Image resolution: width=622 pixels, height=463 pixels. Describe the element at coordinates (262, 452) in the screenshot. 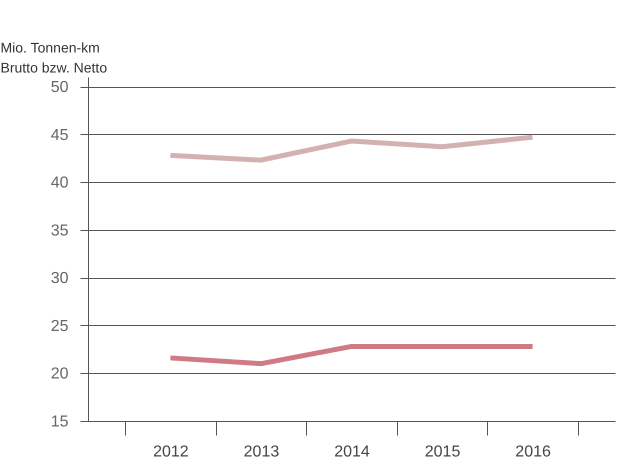

I see `x-tick-label: 2013` at that location.